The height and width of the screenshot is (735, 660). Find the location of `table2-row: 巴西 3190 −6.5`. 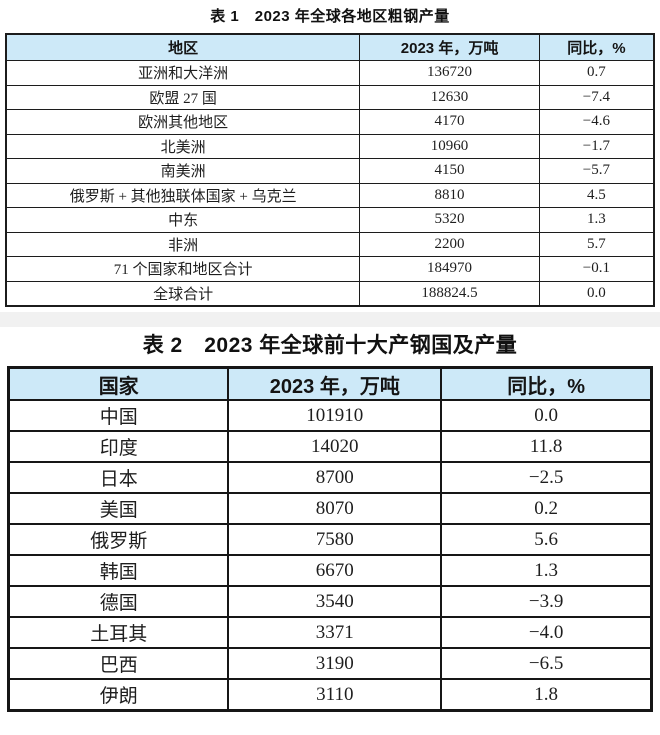

table2-row: 巴西 3190 −6.5 is located at coordinates (330, 663).